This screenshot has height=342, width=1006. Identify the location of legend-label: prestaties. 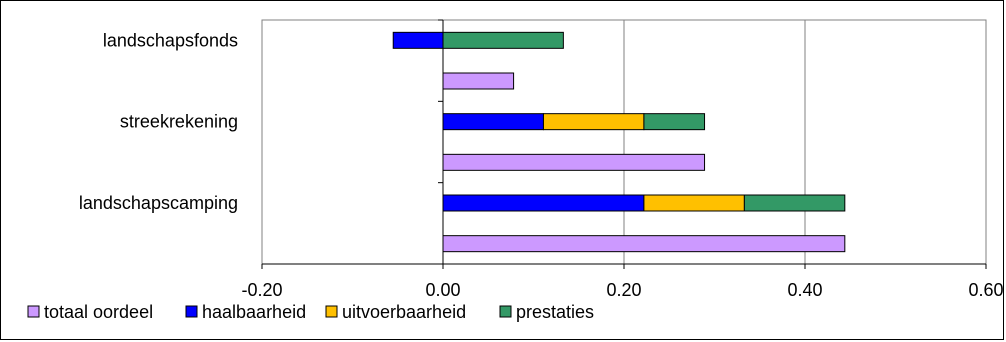
(555, 312).